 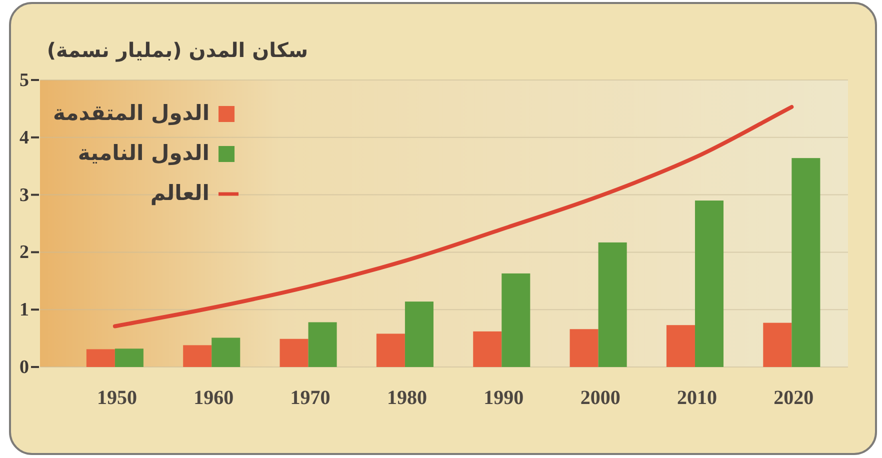 I want to click on y-tick-label: 4, so click(x=25, y=137).